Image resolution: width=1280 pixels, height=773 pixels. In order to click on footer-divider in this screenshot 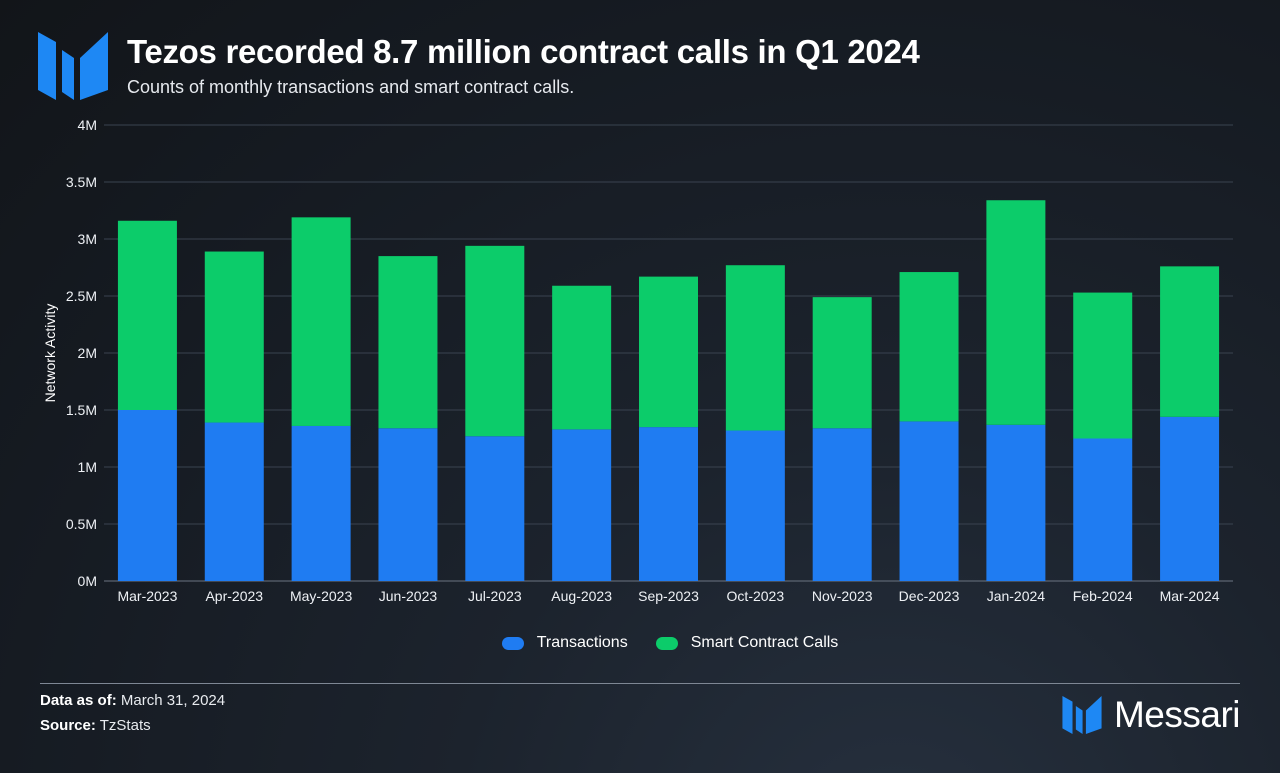, I will do `click(640, 683)`.